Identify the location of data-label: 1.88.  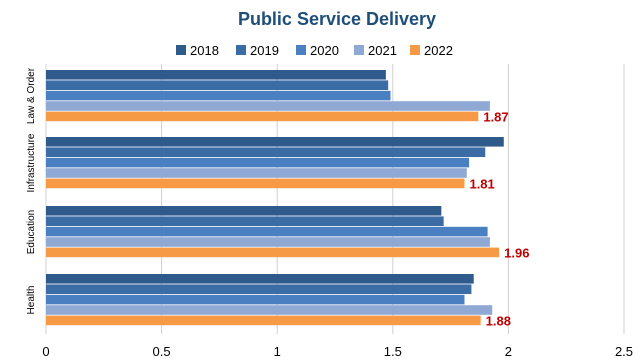
(498, 321).